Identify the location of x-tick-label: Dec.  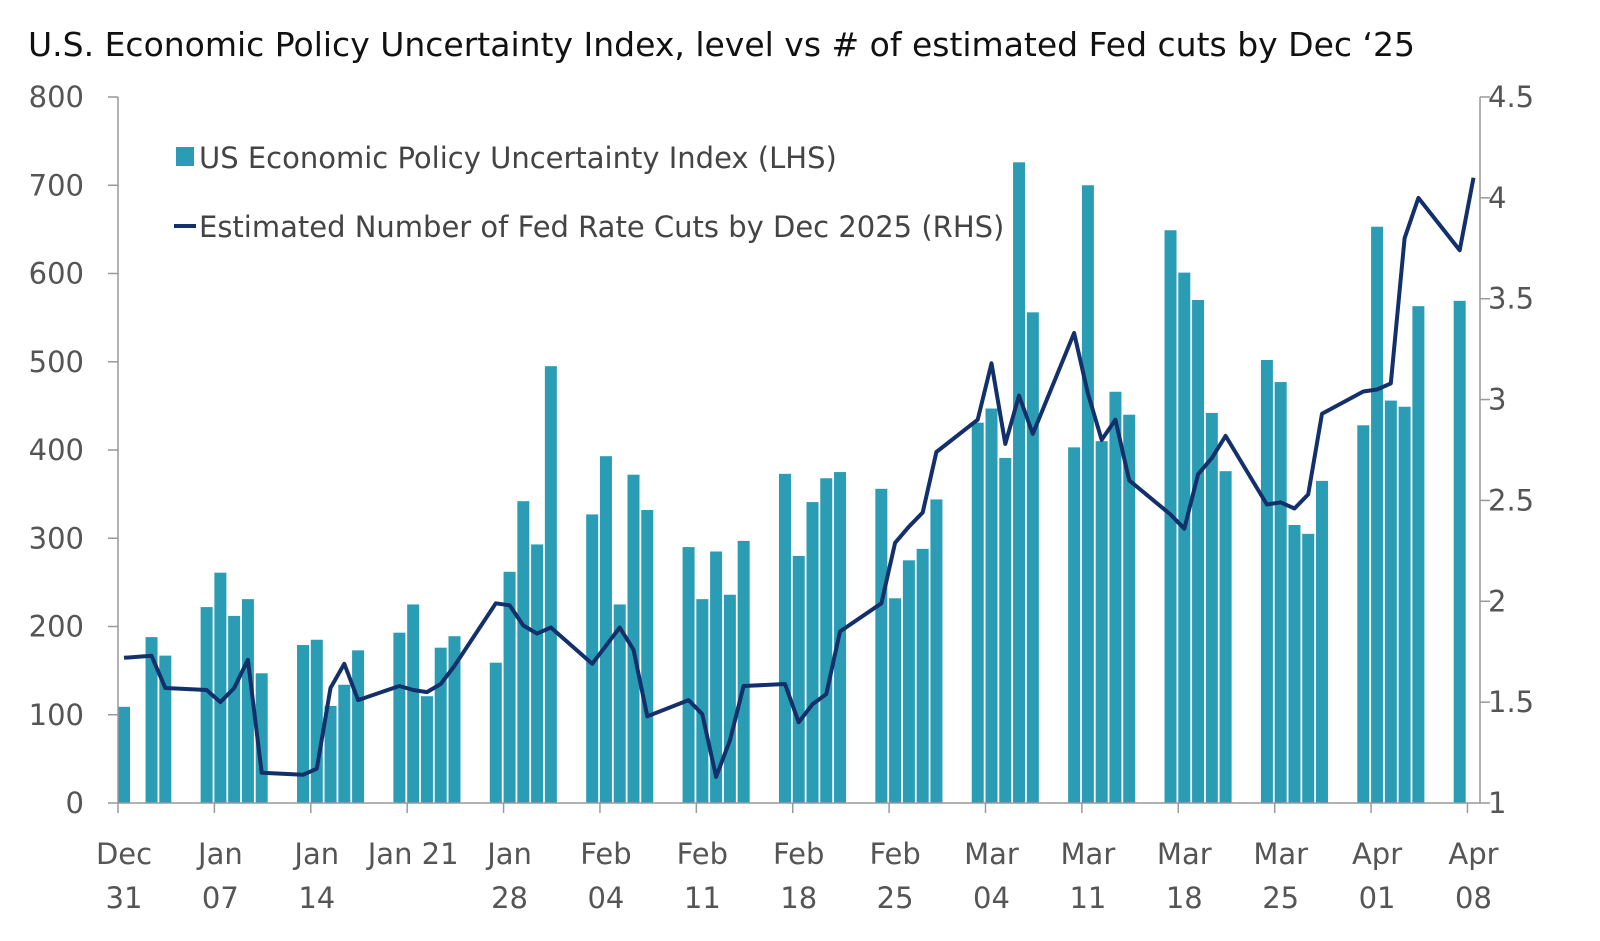
(124, 854).